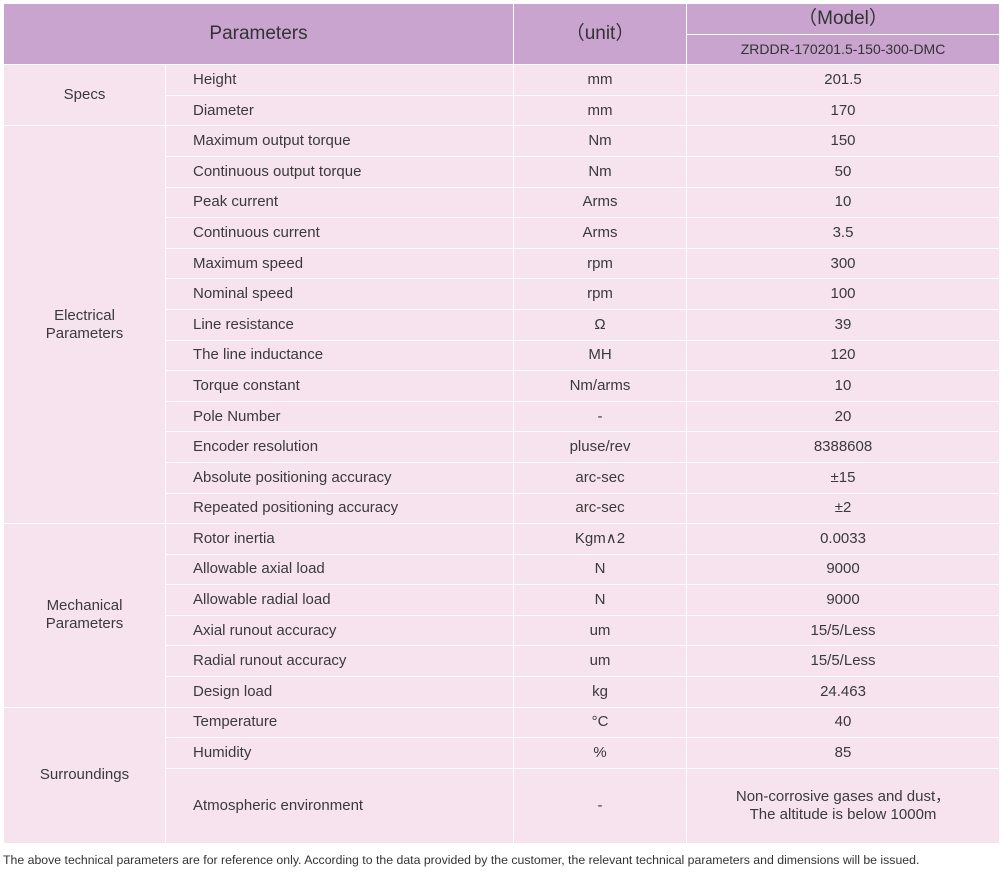  What do you see at coordinates (843, 355) in the screenshot?
I see `value: 120` at bounding box center [843, 355].